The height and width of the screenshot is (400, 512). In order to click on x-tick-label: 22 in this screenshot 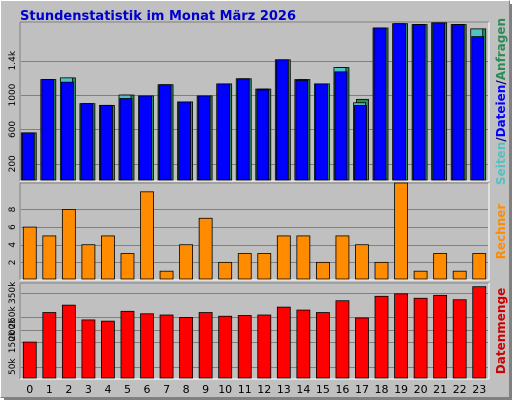, I will do `click(460, 389)`.